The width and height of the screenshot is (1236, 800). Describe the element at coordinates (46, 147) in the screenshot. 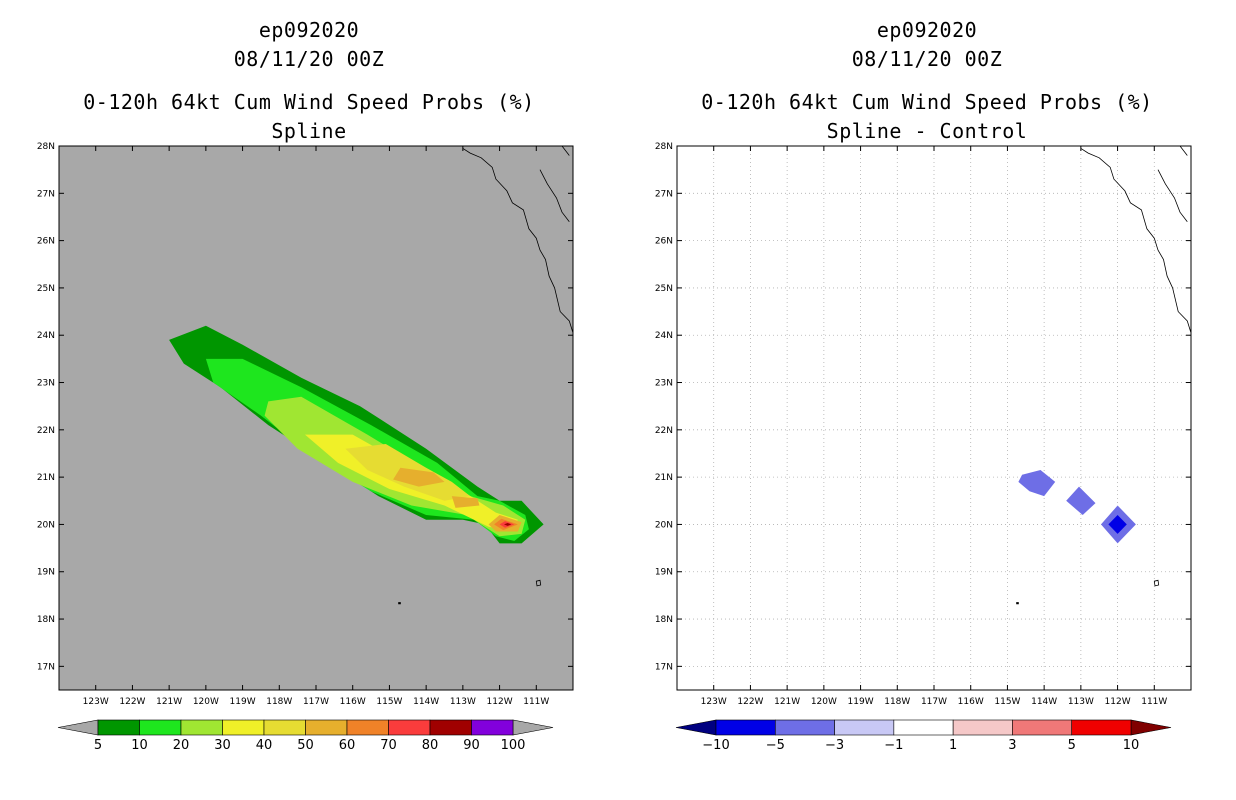

I see `y-tick-label: 28N` at that location.